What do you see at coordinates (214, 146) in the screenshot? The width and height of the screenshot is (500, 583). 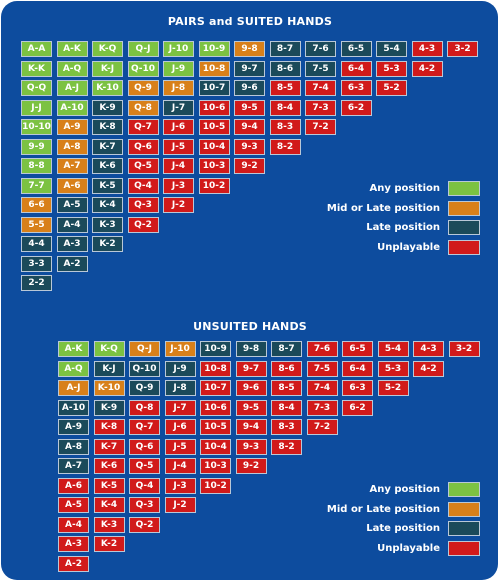 I see `hand-cell: 10-4` at bounding box center [214, 146].